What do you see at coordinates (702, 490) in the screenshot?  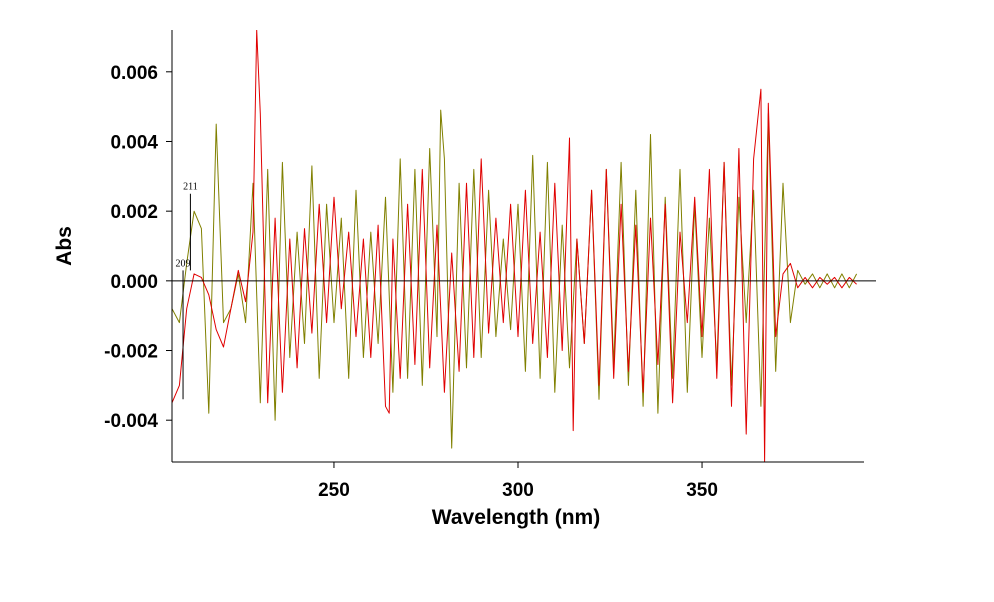 I see `x-tick-label: 350` at bounding box center [702, 490].